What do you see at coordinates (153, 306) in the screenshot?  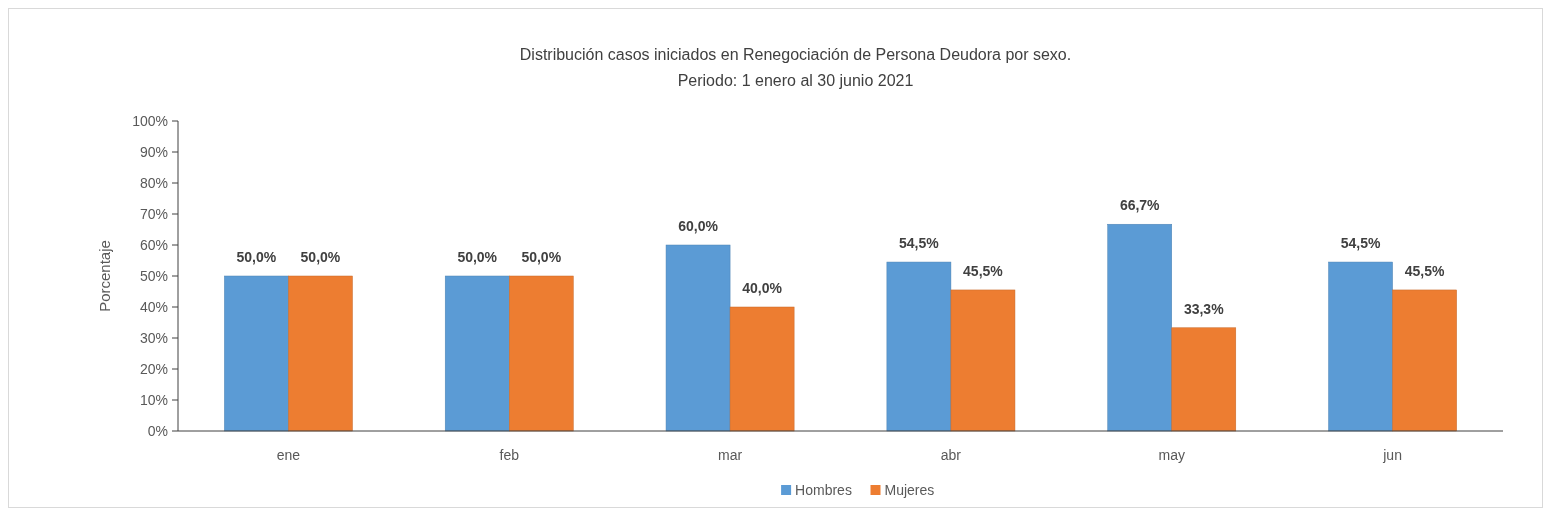 I see `y-tick-label: 40%` at bounding box center [153, 306].